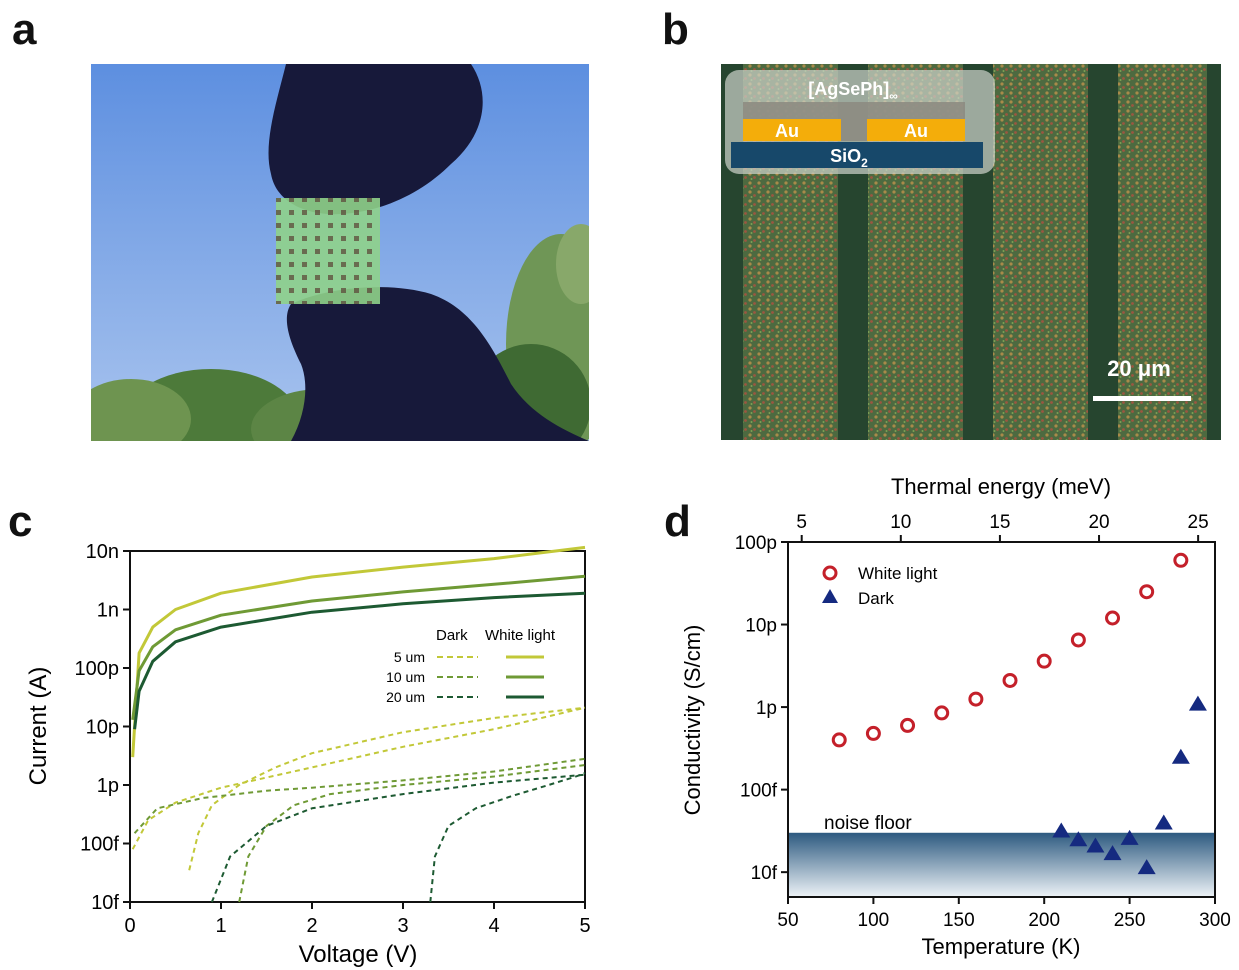  What do you see at coordinates (359, 660) in the screenshot?
I see `series-line-20um-white-light` at bounding box center [359, 660].